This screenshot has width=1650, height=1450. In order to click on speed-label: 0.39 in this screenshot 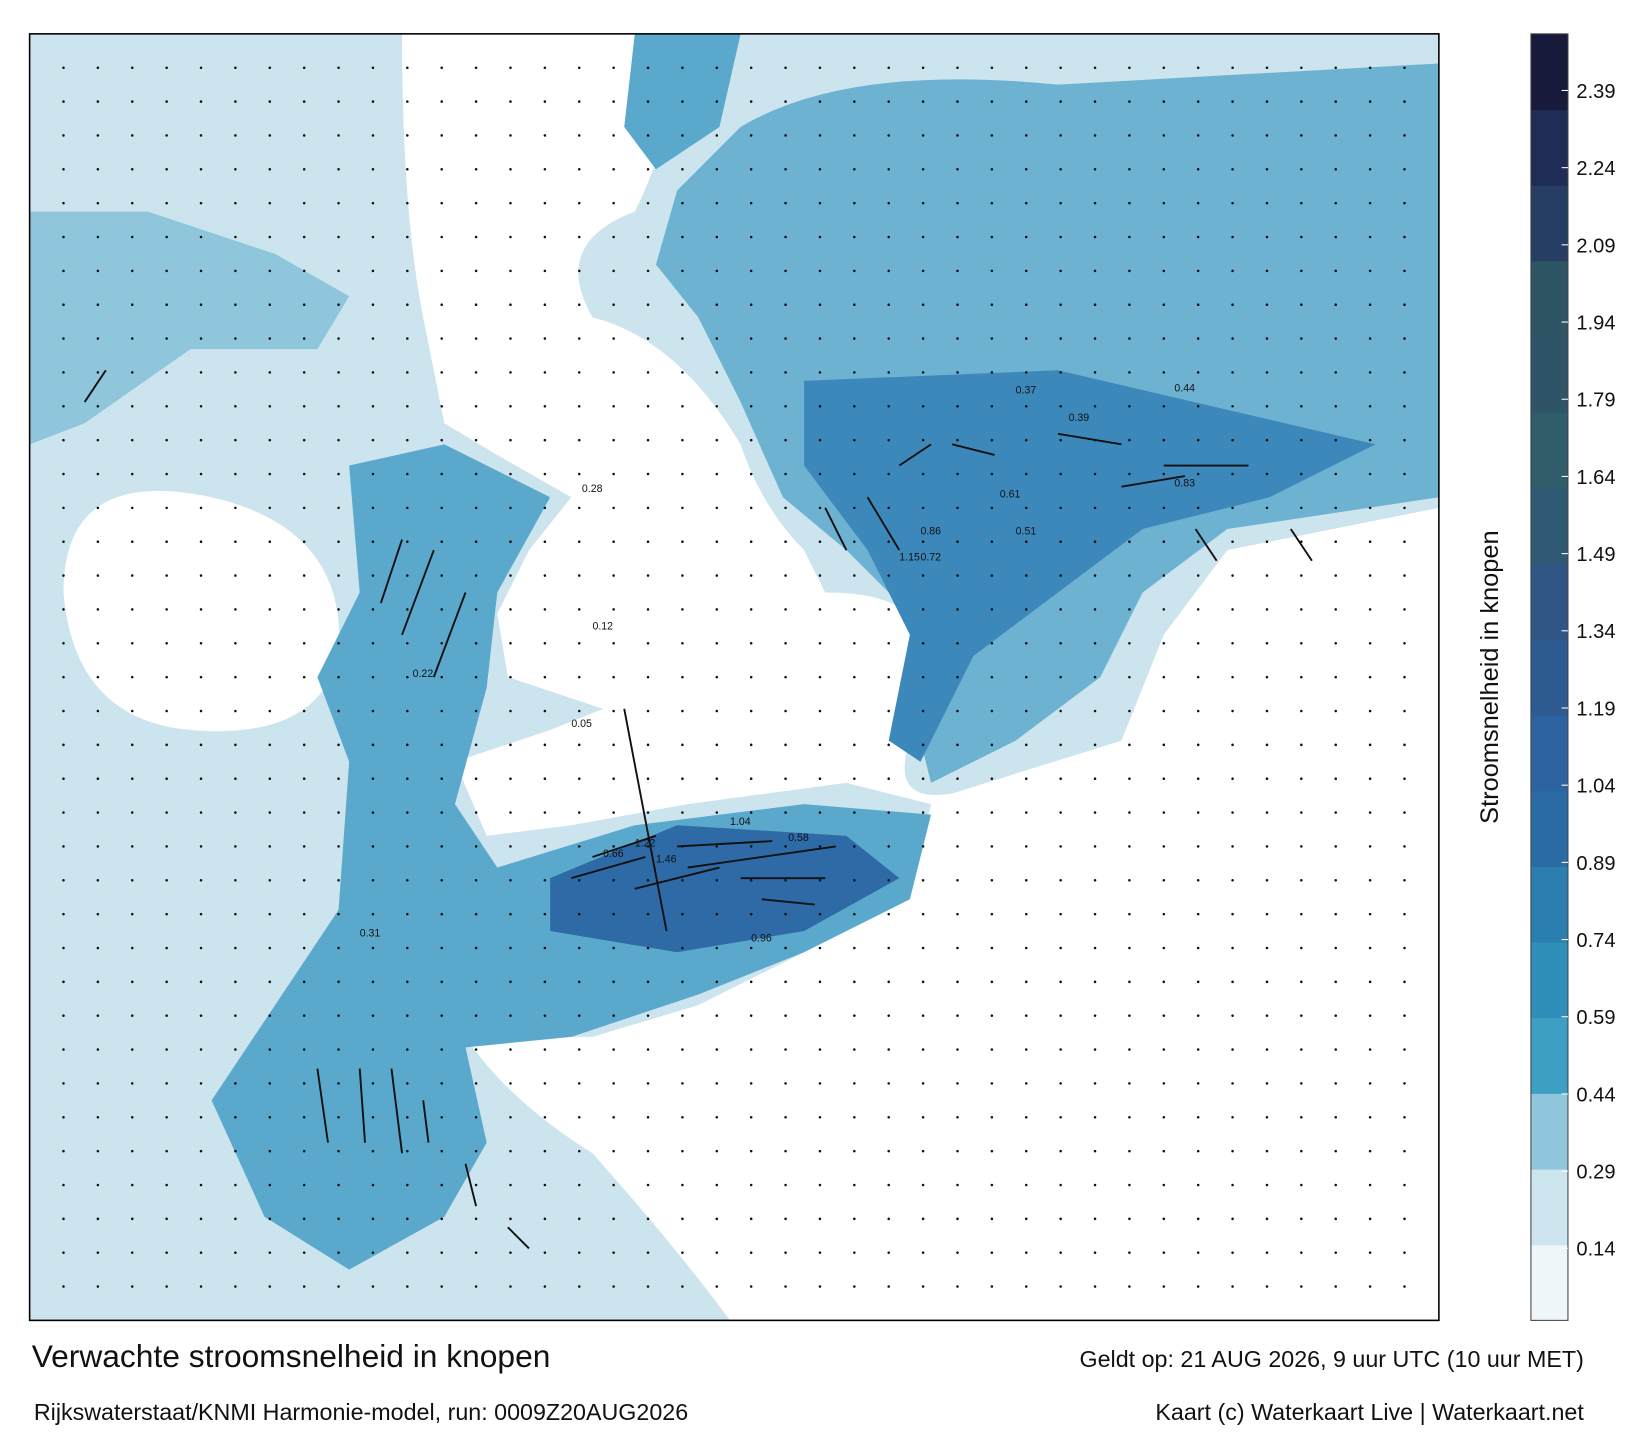, I will do `click(1079, 418)`.